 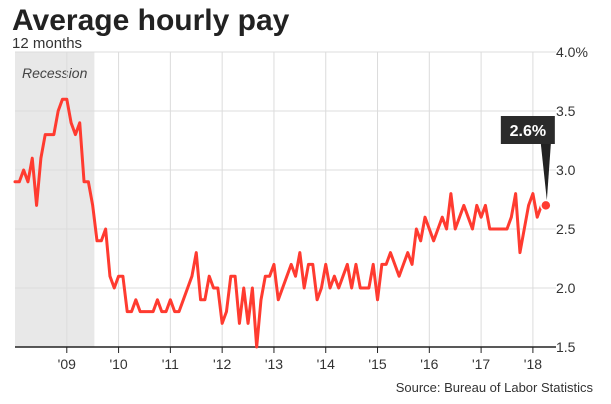 What do you see at coordinates (545, 172) in the screenshot?
I see `callout-pointer` at bounding box center [545, 172].